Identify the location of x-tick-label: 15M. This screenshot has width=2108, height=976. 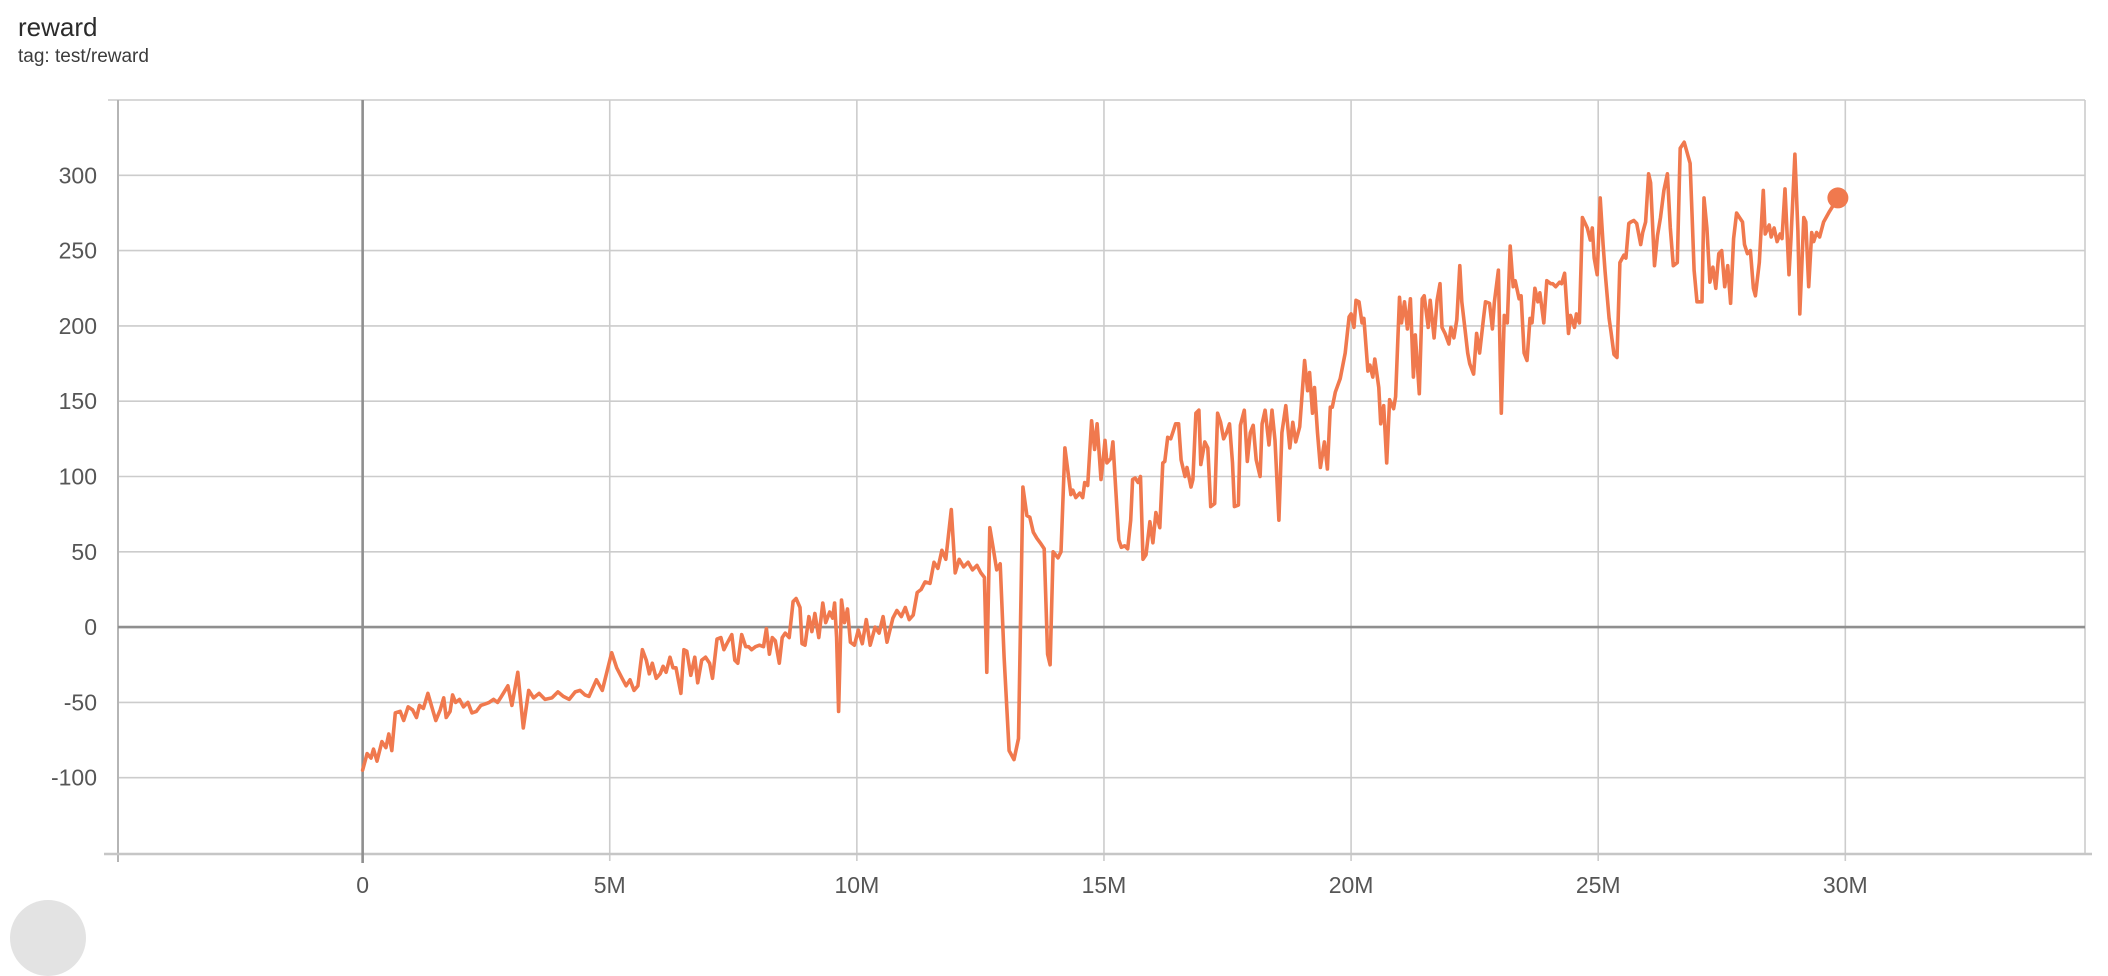
(1104, 885).